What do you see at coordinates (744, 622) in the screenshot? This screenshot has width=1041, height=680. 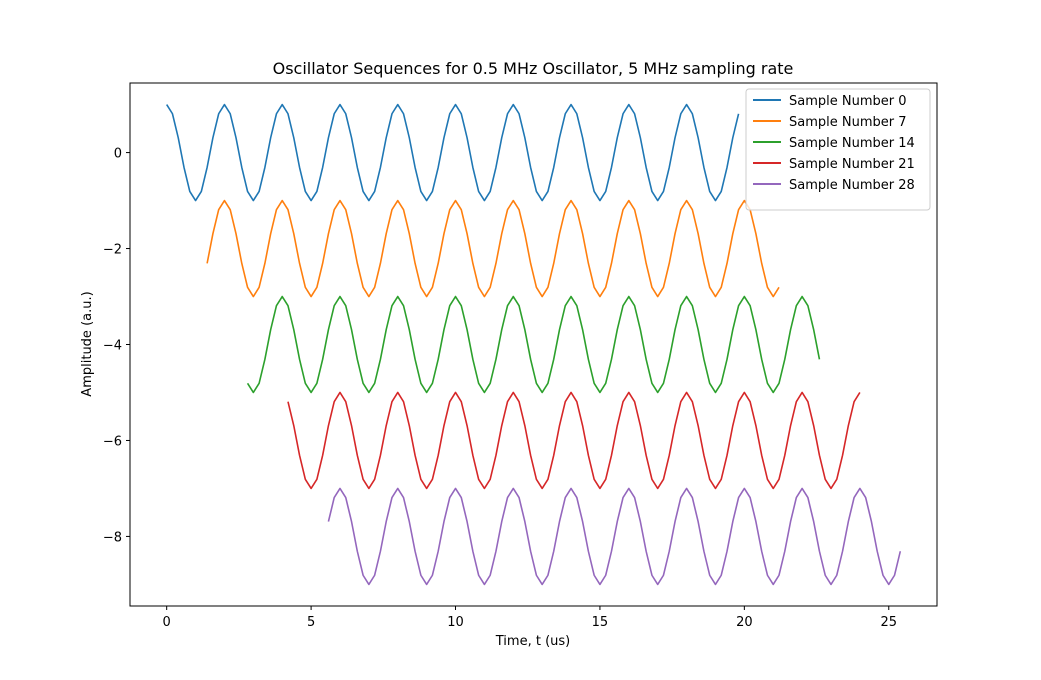 I see `x-tick-label: 20` at bounding box center [744, 622].